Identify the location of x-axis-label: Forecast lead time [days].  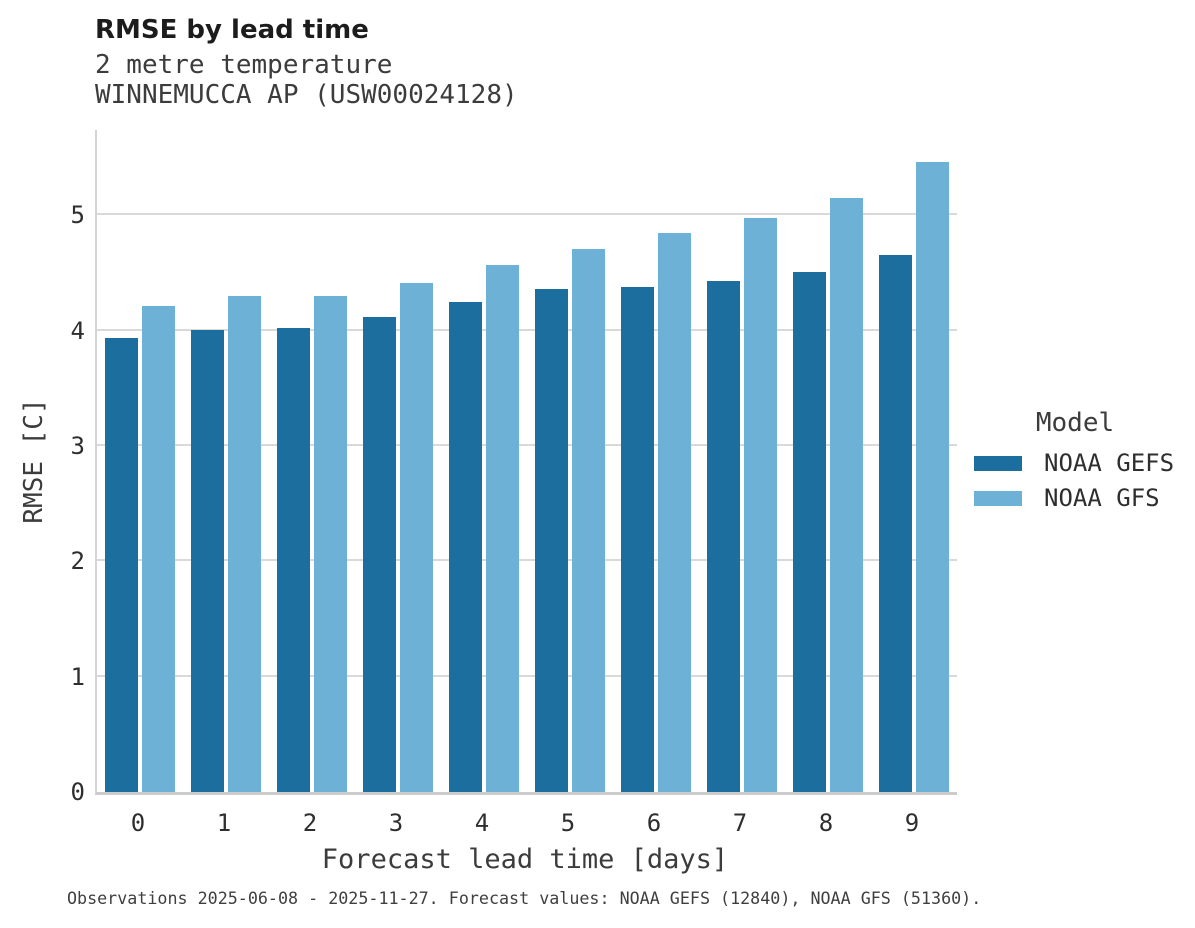
(525, 859).